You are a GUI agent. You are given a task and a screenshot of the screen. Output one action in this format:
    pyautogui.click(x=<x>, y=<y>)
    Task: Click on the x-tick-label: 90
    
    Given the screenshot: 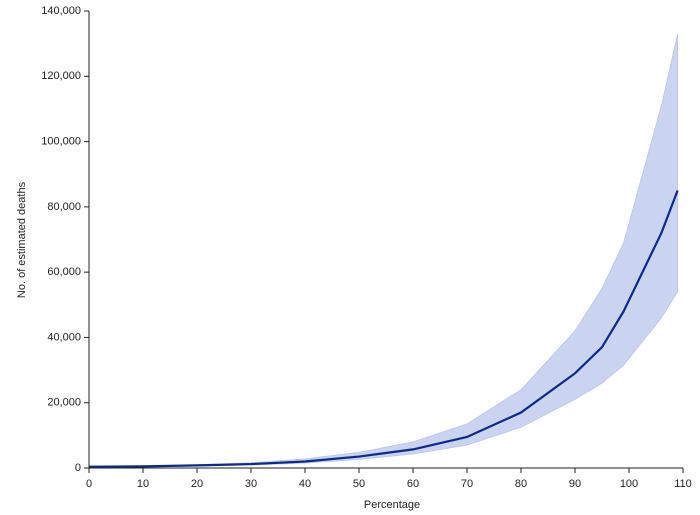 What is the action you would take?
    pyautogui.click(x=575, y=484)
    